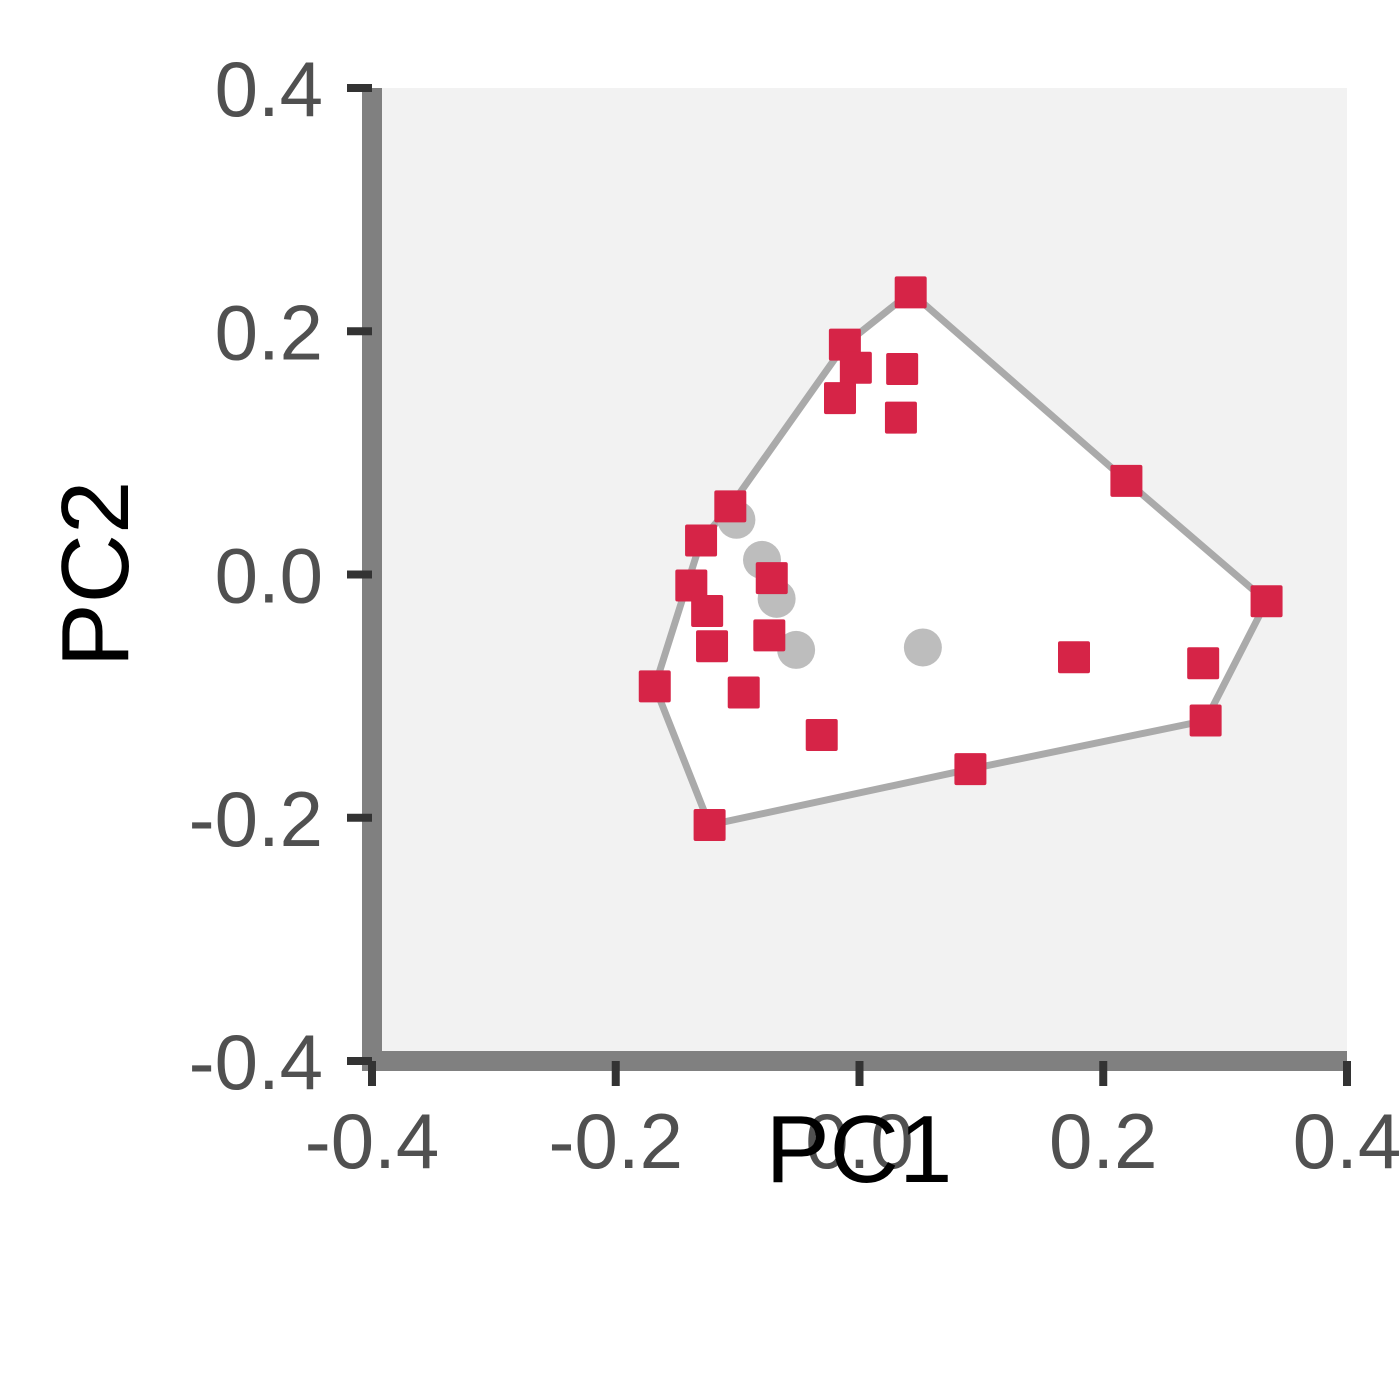 This screenshot has height=1400, width=1400. What do you see at coordinates (616, 1141) in the screenshot?
I see `x-tick-label-1: -0.2` at bounding box center [616, 1141].